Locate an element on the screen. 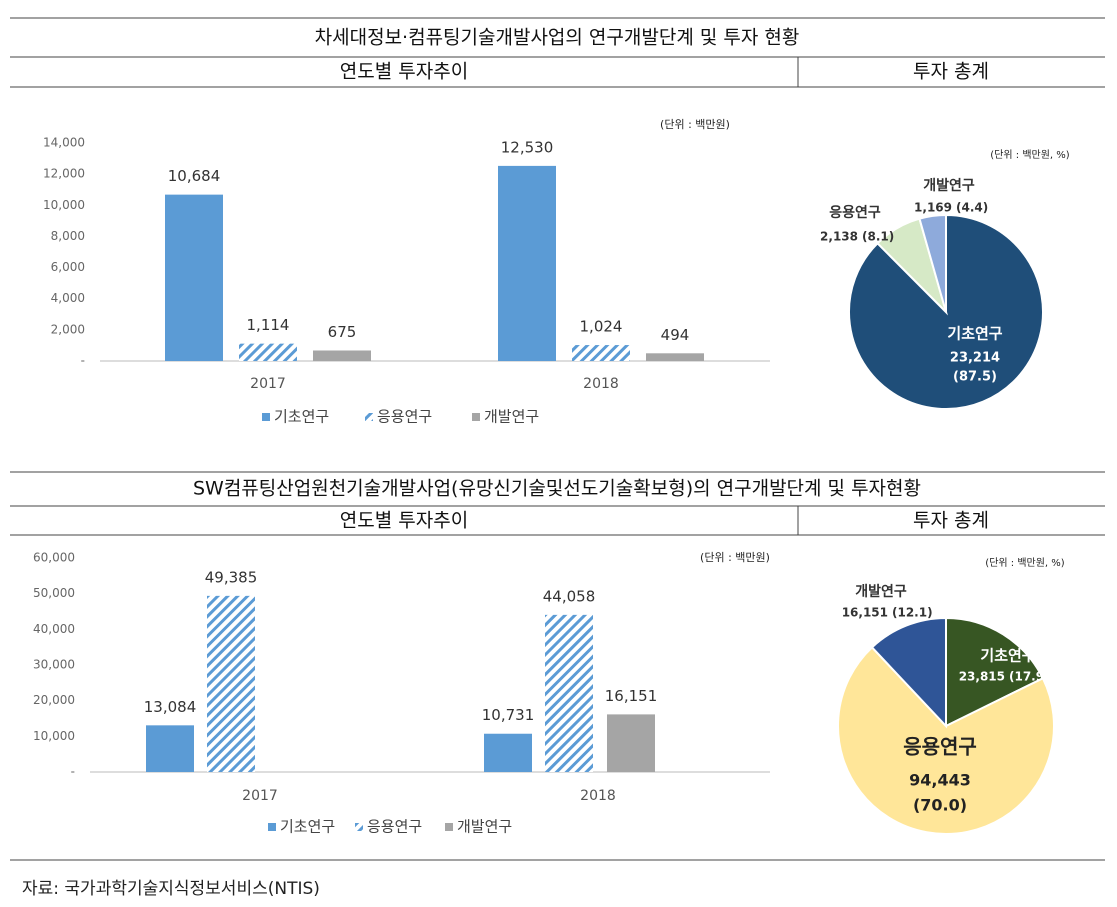  data-label: 10,684 is located at coordinates (194, 176).